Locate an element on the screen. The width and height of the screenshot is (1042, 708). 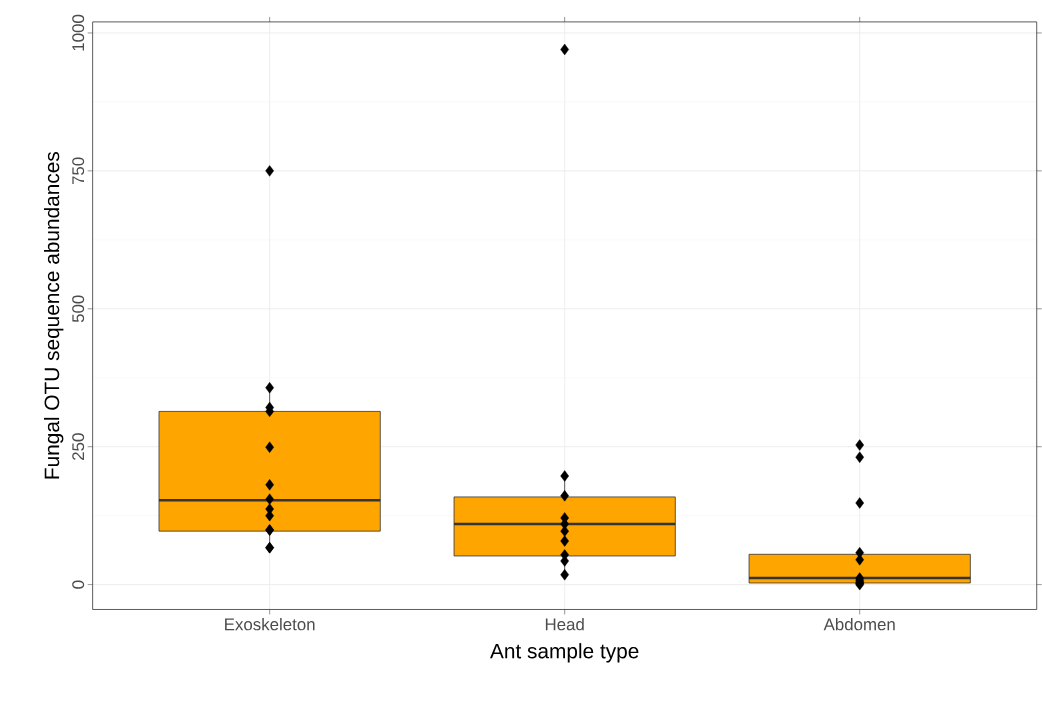
x-tick-label: Exoskeleton is located at coordinates (270, 624).